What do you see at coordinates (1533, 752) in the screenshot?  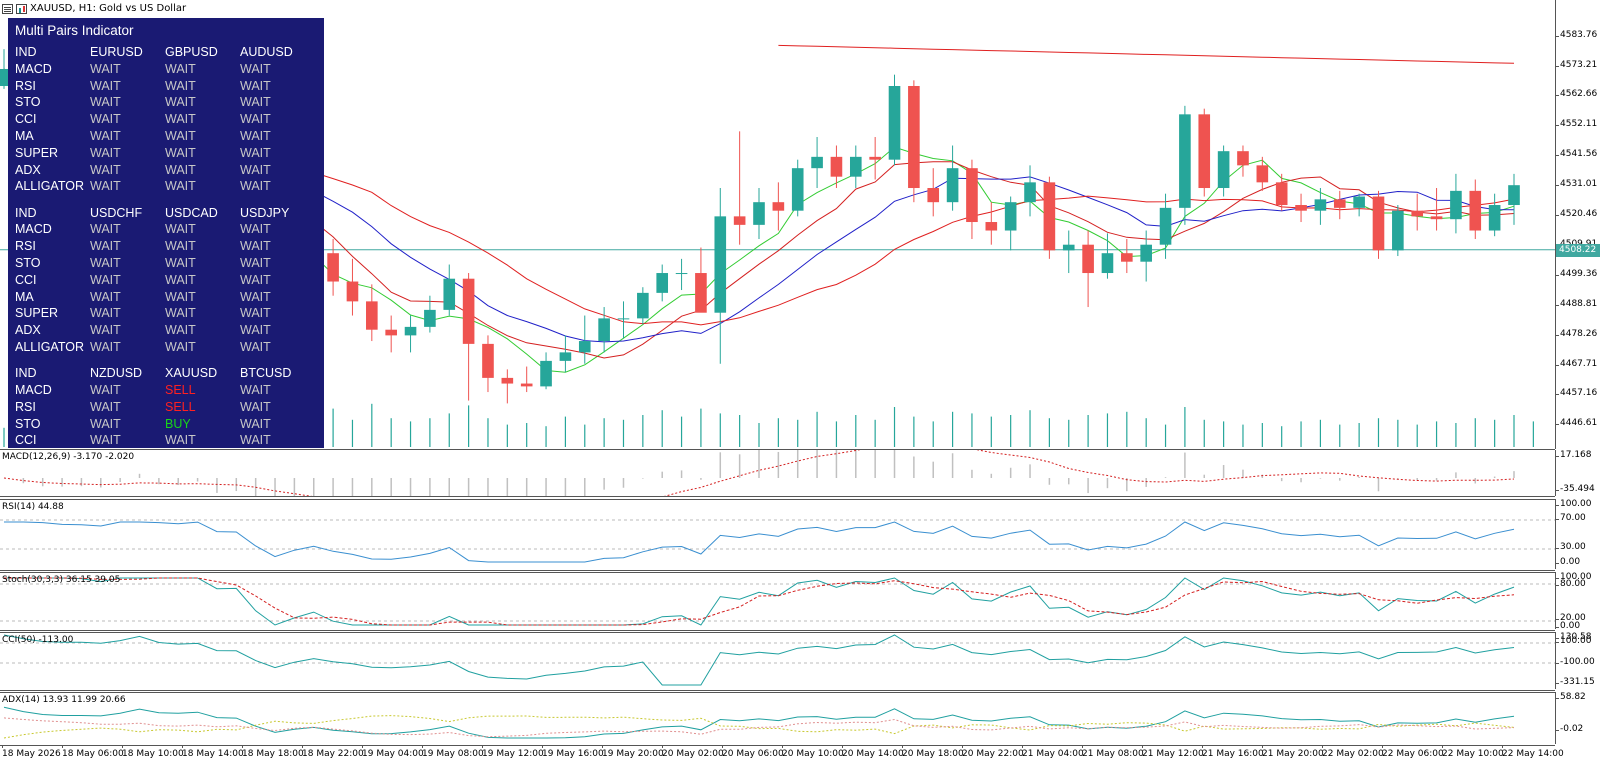 I see `time-axis-label: 22 May 14:00` at bounding box center [1533, 752].